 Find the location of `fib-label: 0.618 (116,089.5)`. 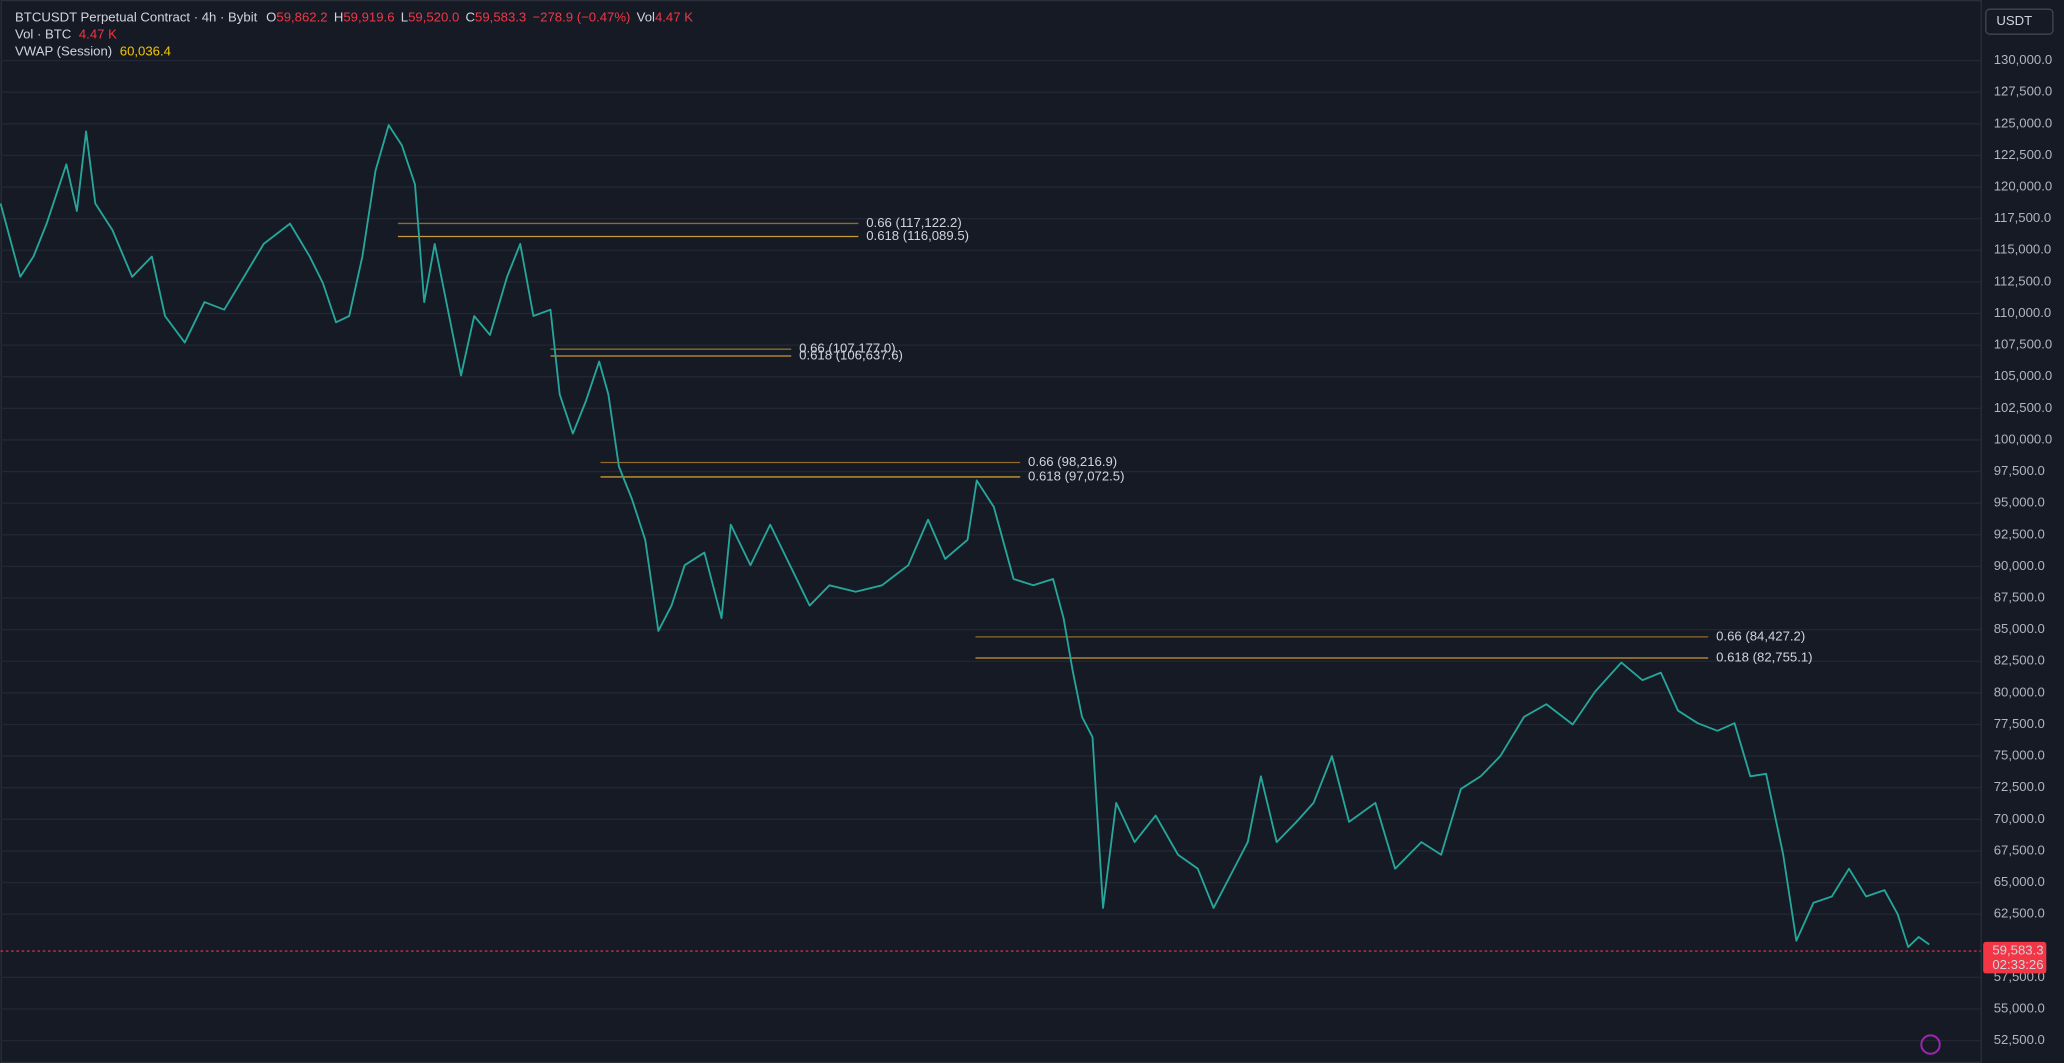

fib-label: 0.618 (116,089.5) is located at coordinates (917, 235).